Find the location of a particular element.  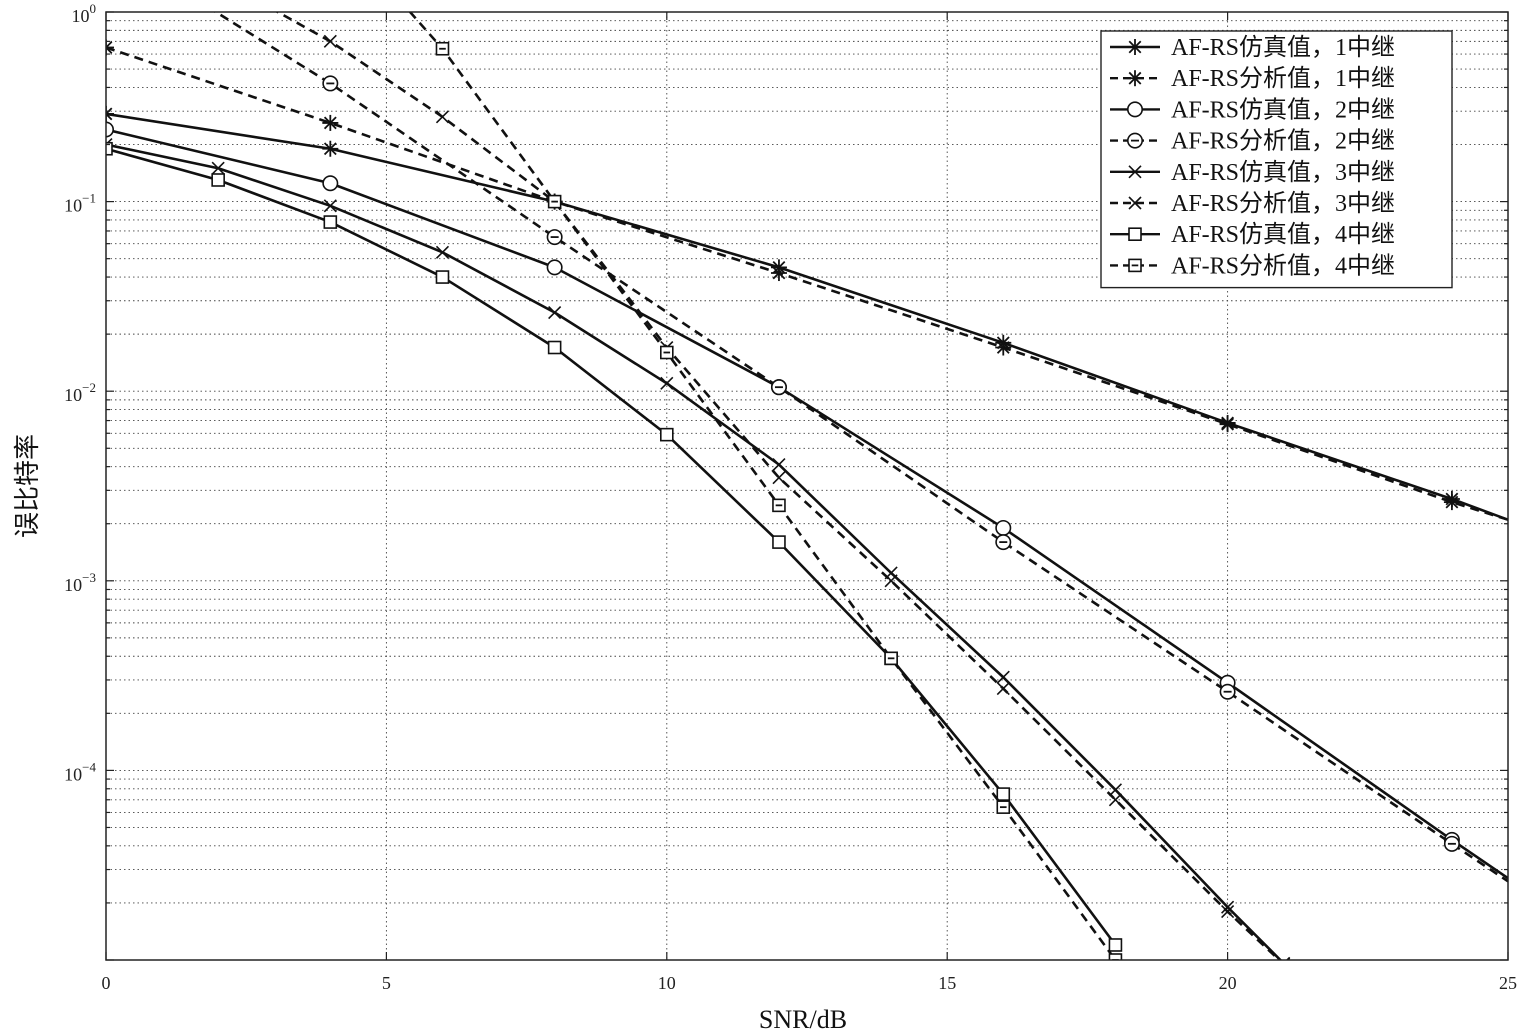

legend-item: AF-RS仿真值，1中继 is located at coordinates (1252, 47).